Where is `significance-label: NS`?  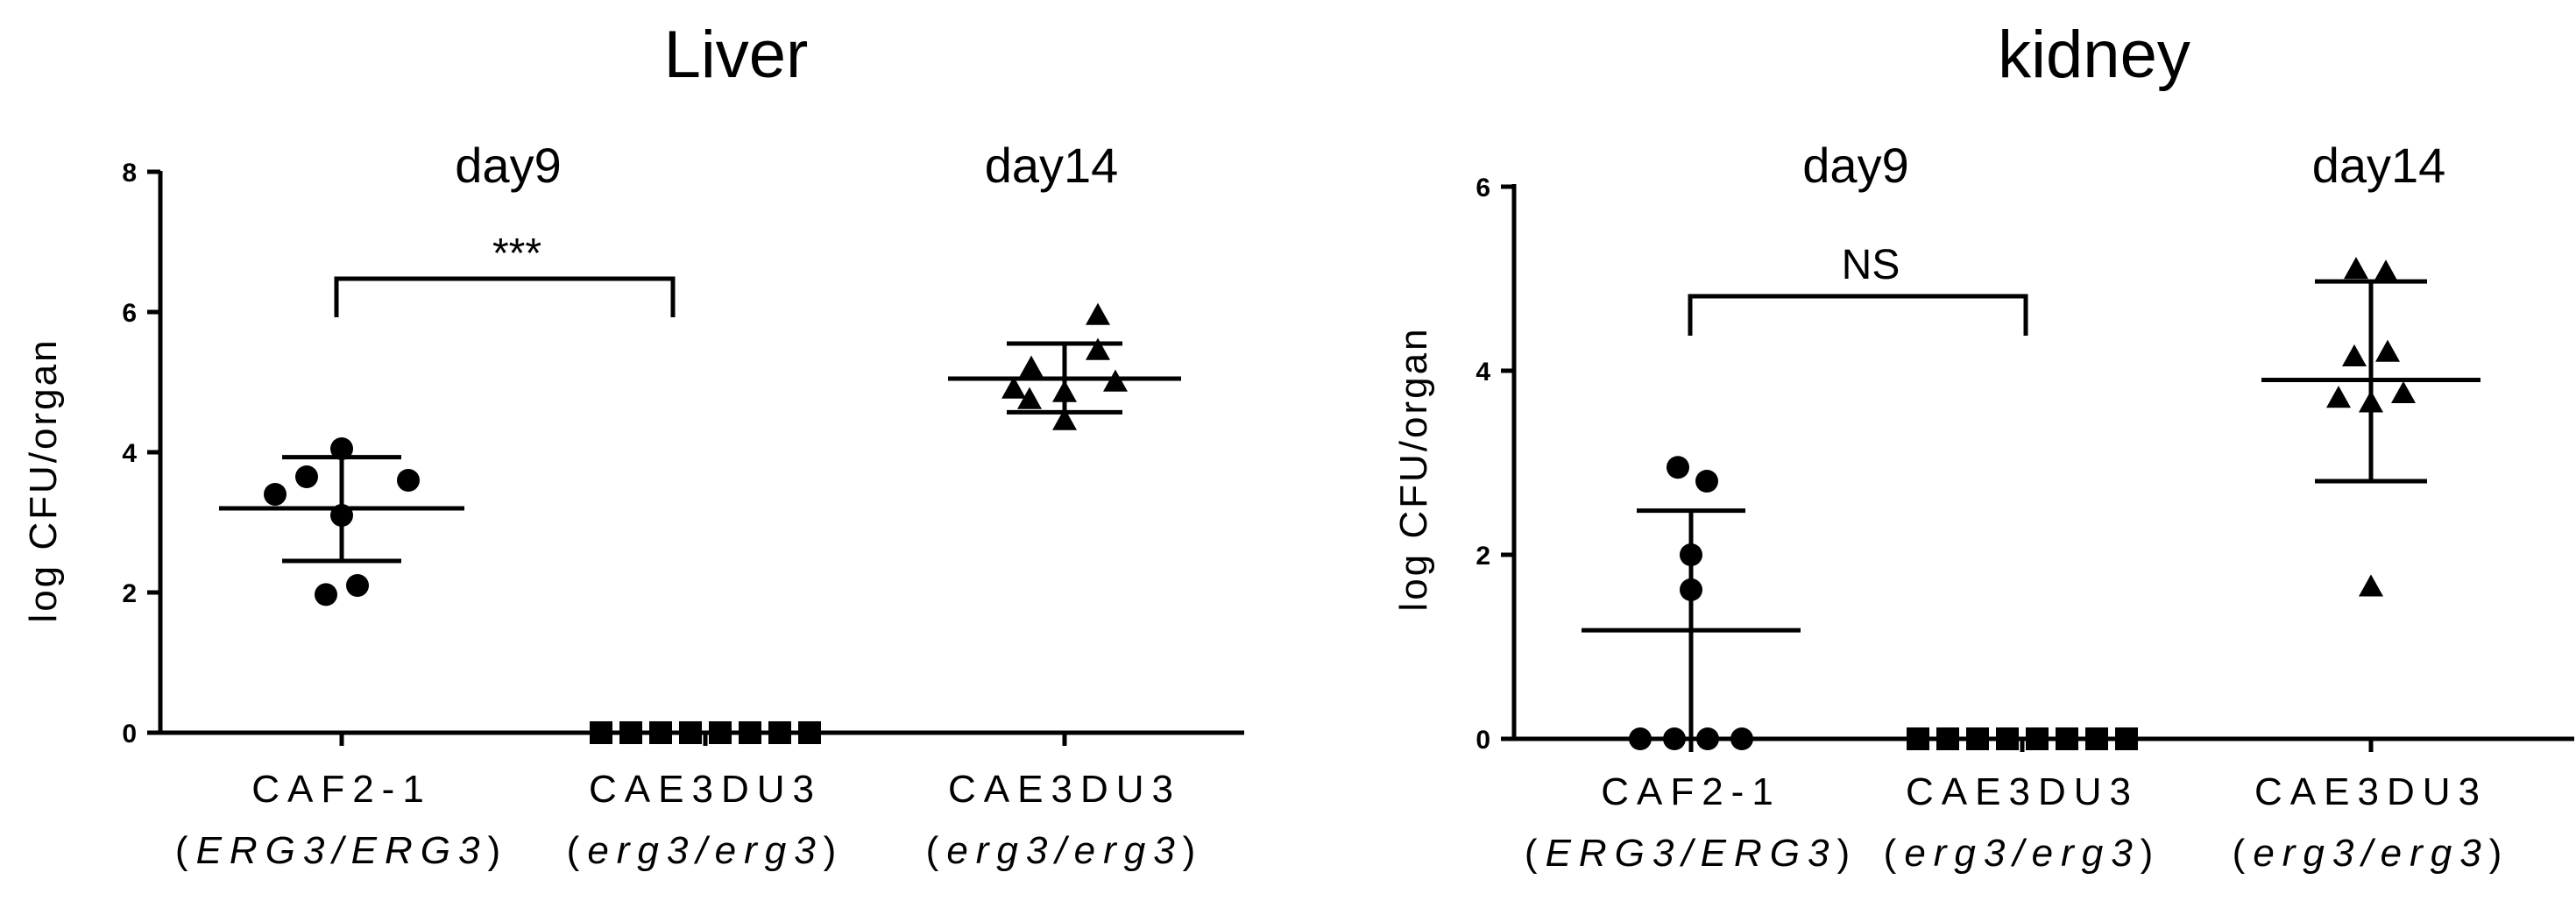 significance-label: NS is located at coordinates (1871, 265).